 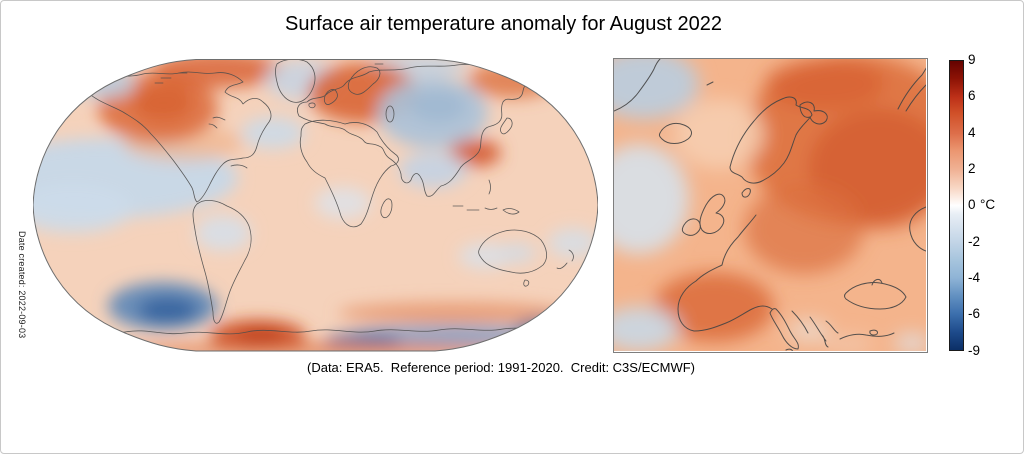 I want to click on colorbar-tick-label: -2, so click(x=974, y=241).